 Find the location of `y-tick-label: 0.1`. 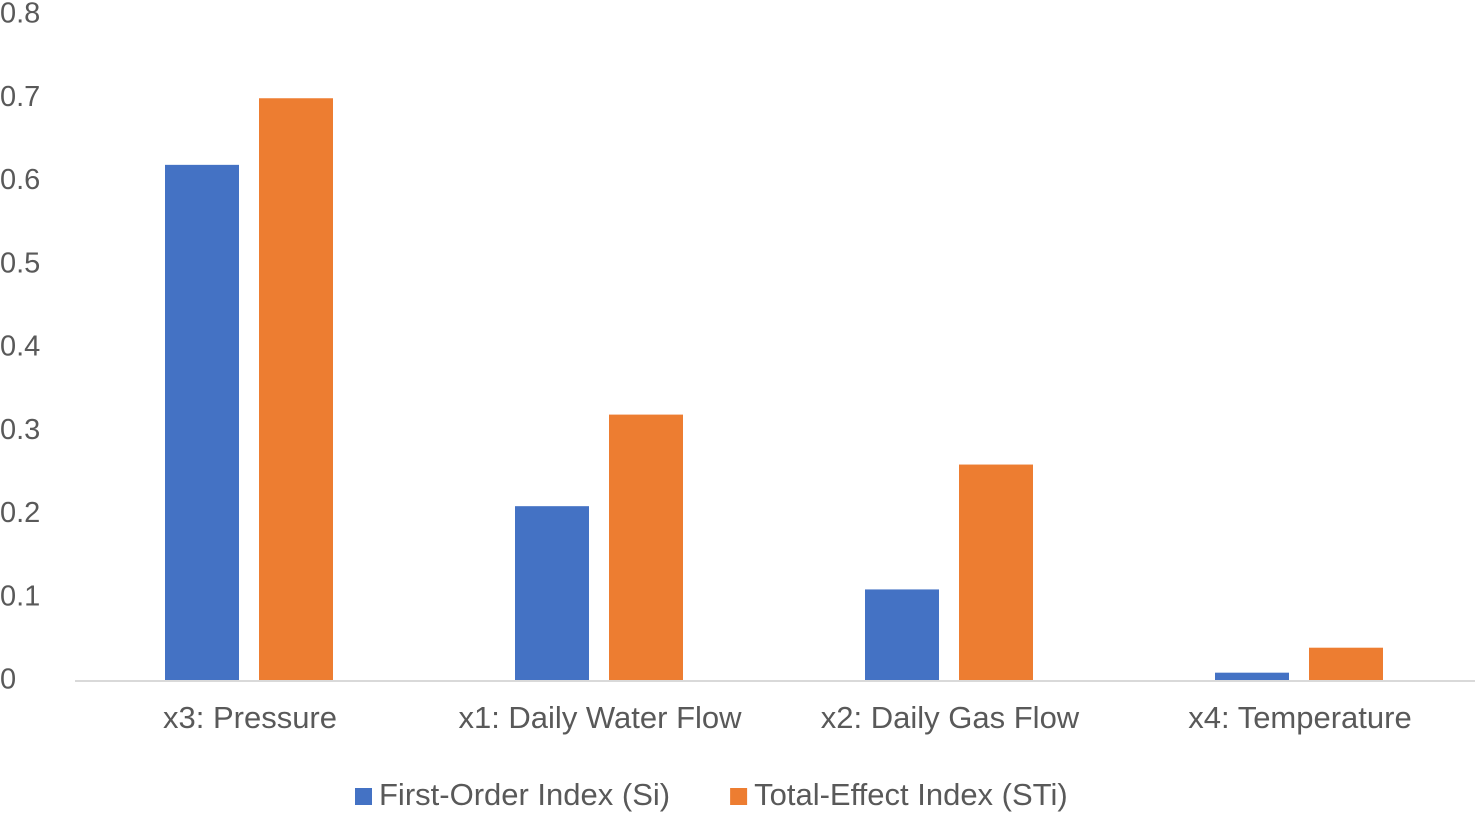

y-tick-label: 0.1 is located at coordinates (20, 596).